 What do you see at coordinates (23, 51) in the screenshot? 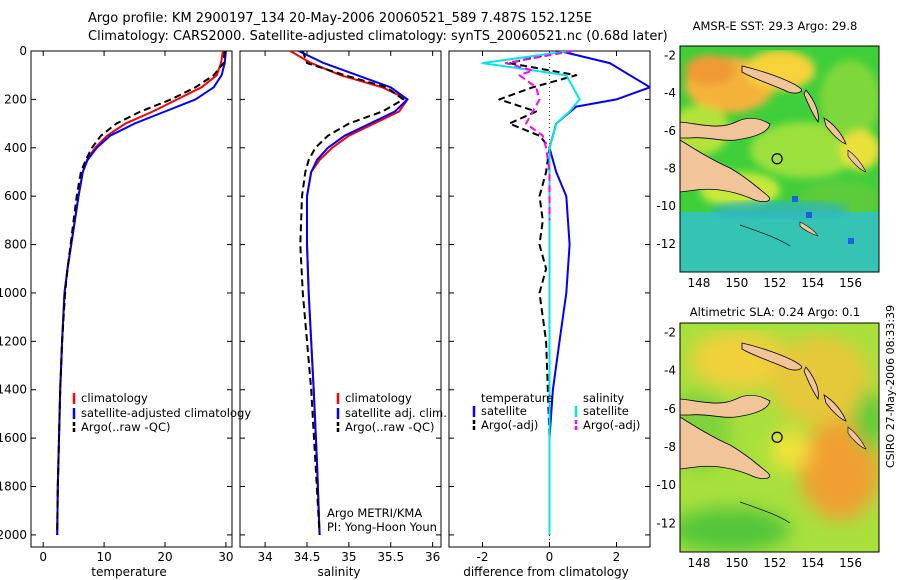
I see `y-tick-label: 0` at bounding box center [23, 51].